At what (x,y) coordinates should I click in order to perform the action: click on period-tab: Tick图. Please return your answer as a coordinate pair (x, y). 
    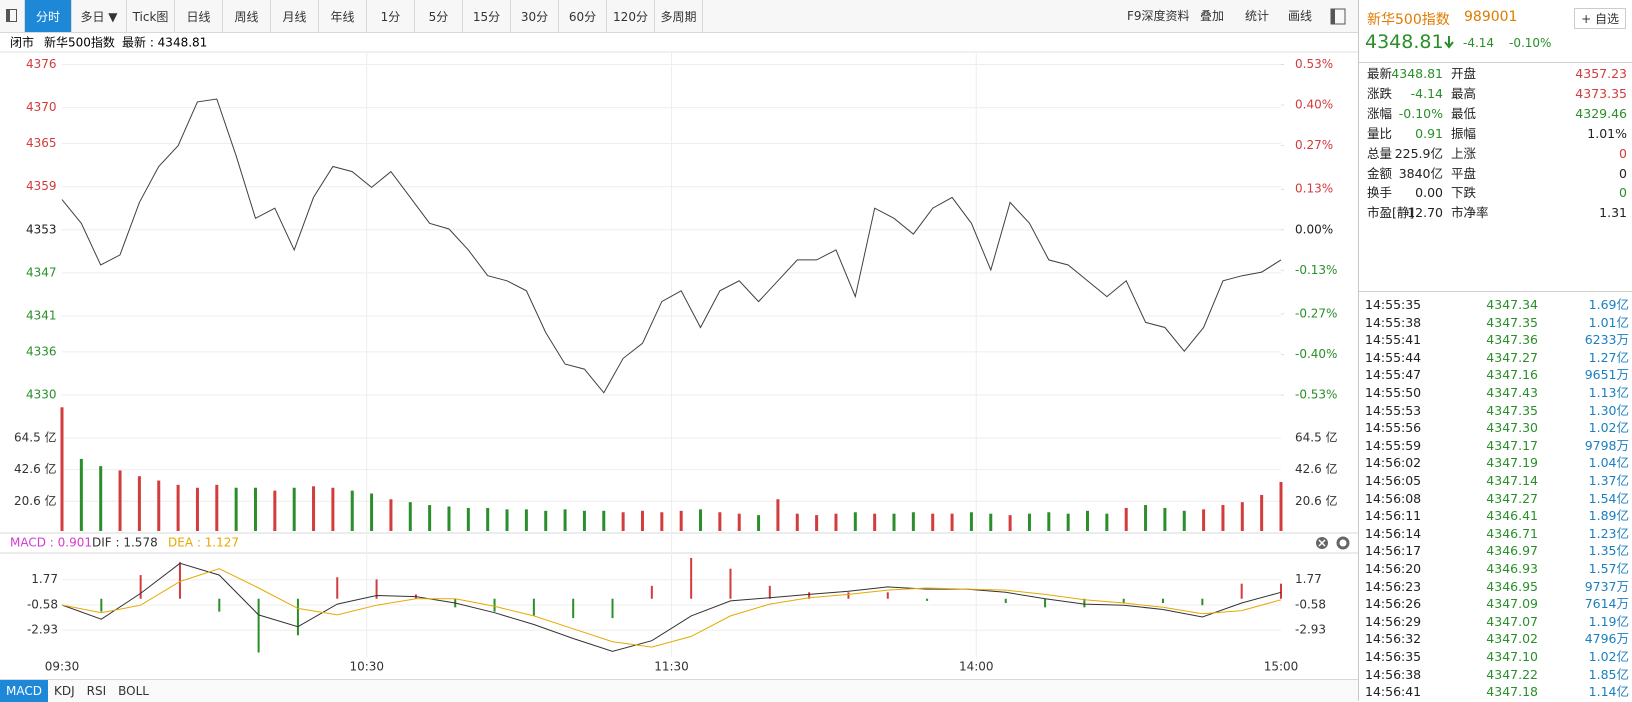
    Looking at the image, I should click on (151, 16).